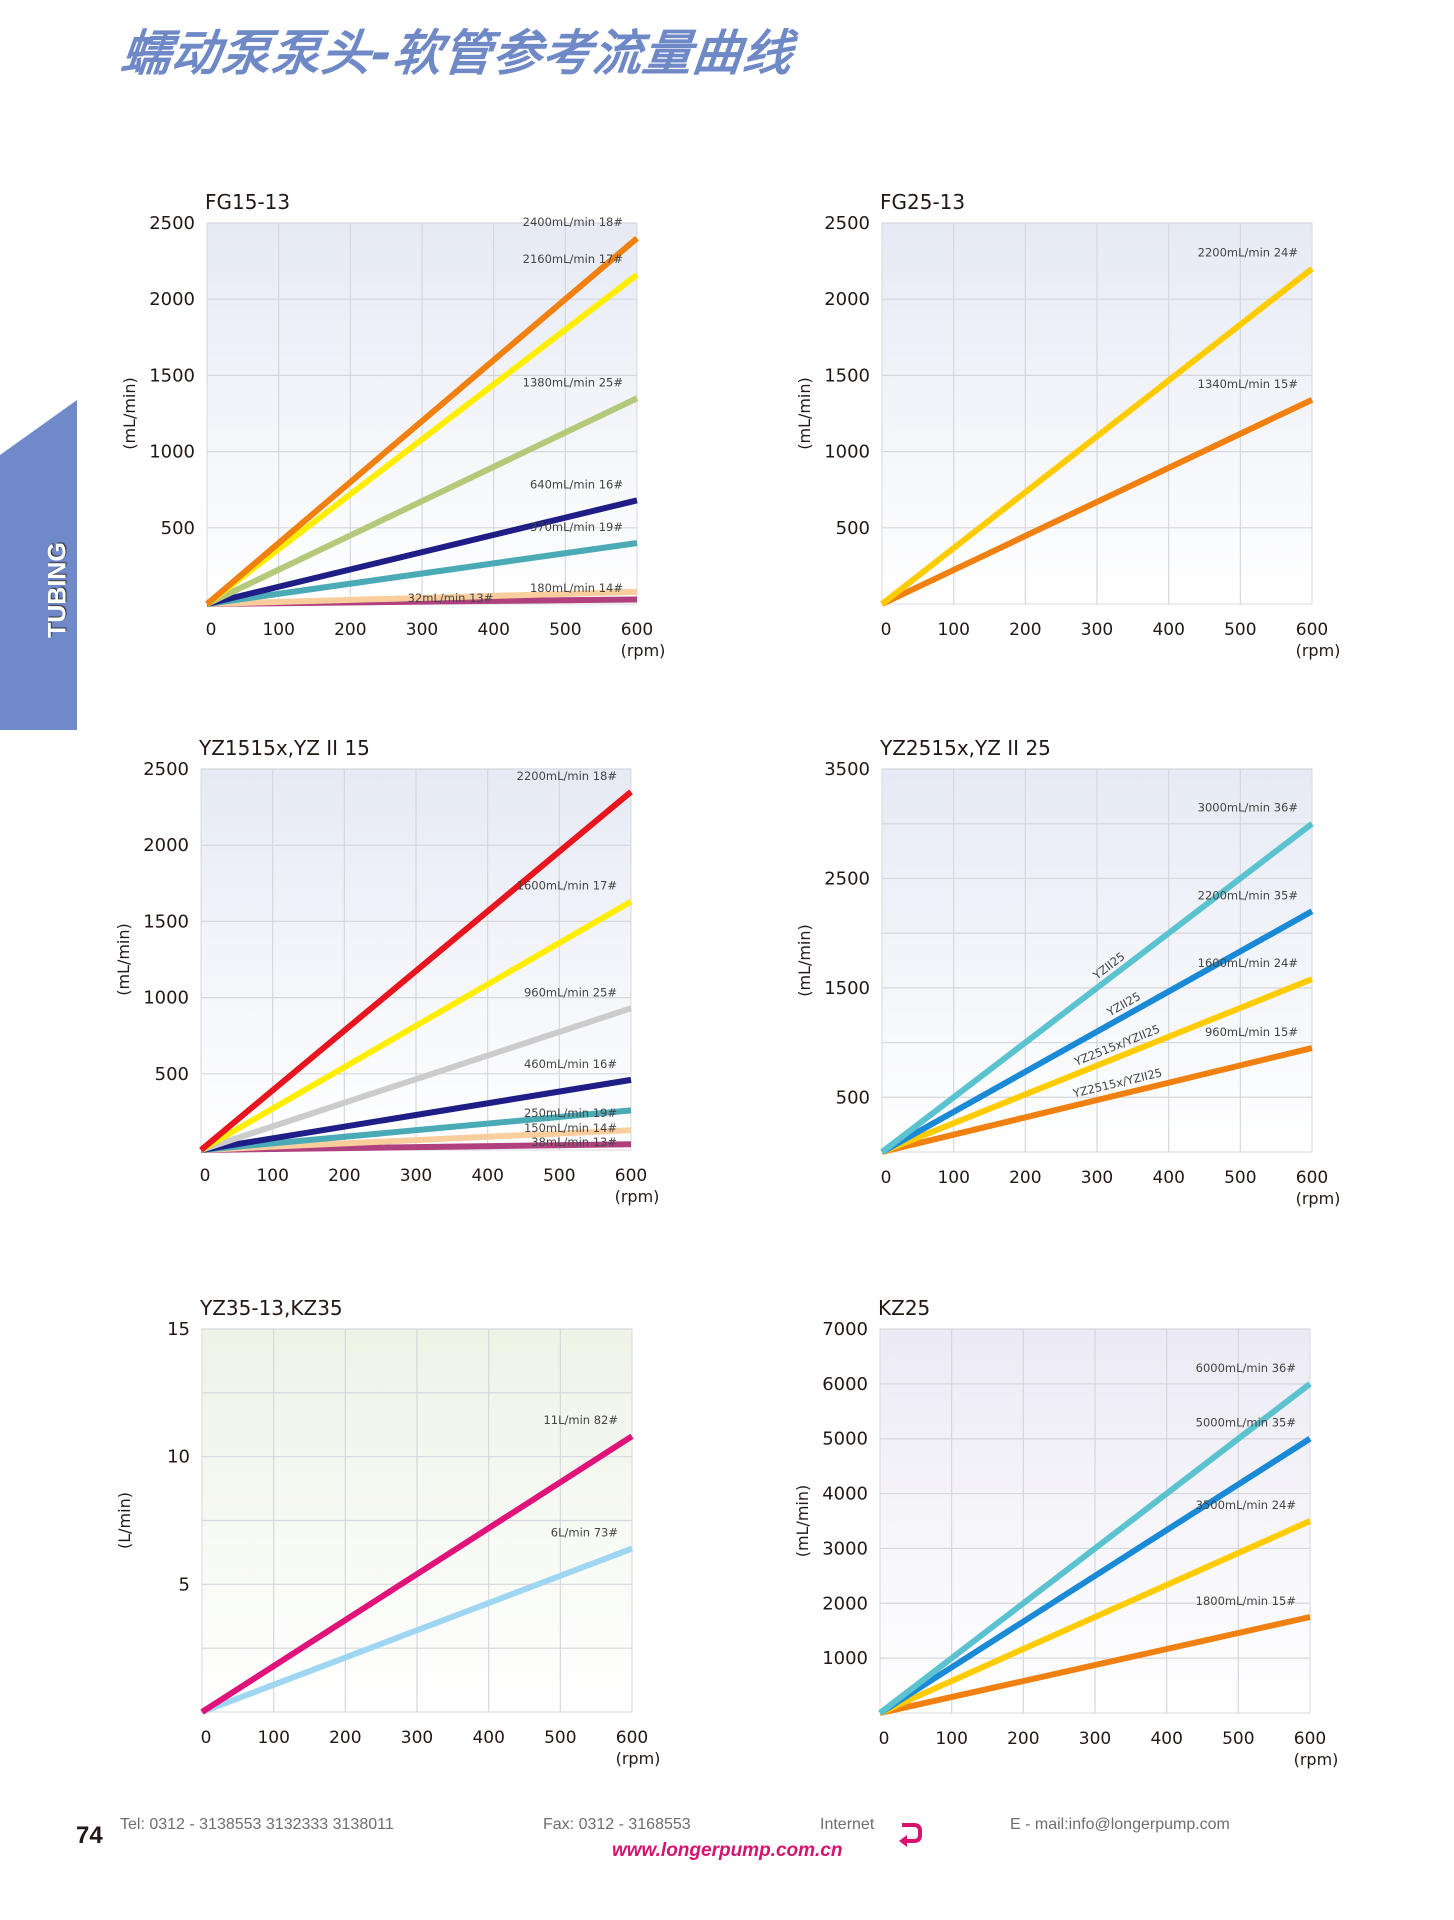 This screenshot has height=1920, width=1454. Describe the element at coordinates (124, 1520) in the screenshot. I see `y-axis-label: (L/min)` at that location.